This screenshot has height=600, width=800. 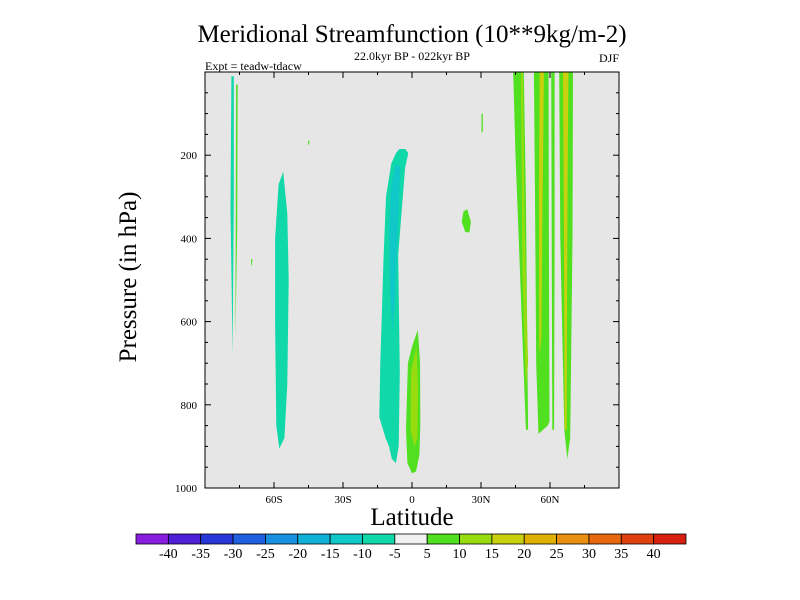 What do you see at coordinates (395, 554) in the screenshot?
I see `colorbar-label: -5` at bounding box center [395, 554].